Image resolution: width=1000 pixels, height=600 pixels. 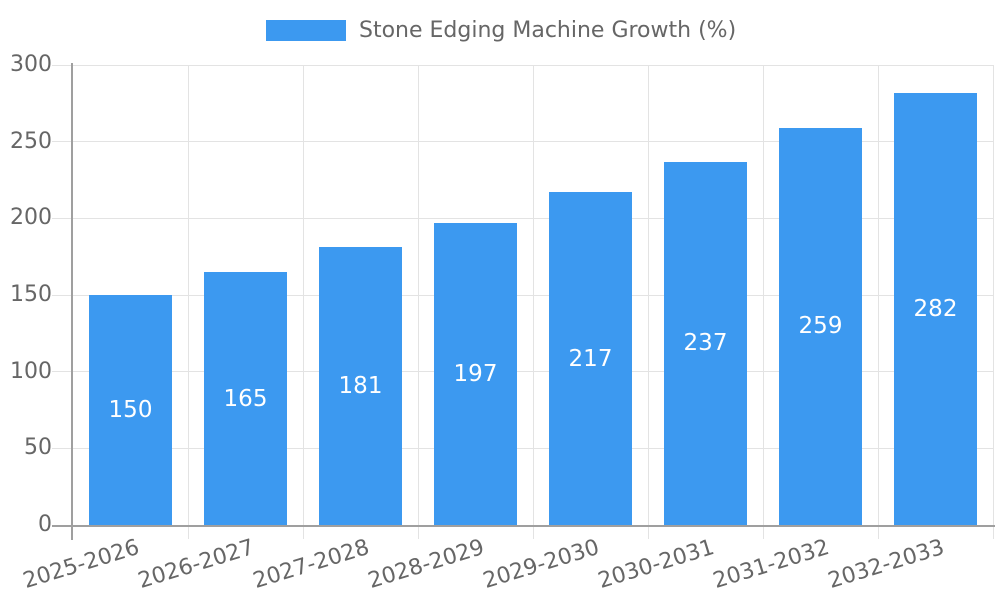 I want to click on bar-value-label: 217, so click(x=590, y=358).